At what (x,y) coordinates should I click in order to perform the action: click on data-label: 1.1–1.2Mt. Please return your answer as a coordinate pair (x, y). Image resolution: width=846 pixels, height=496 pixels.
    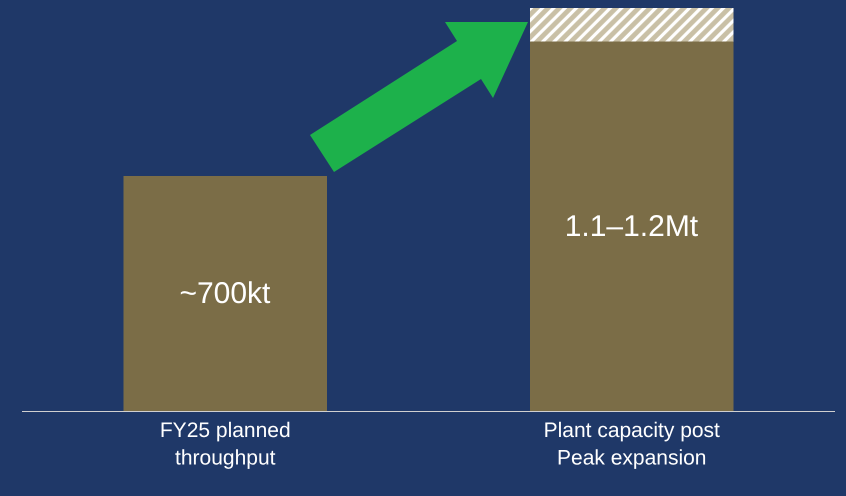
    Looking at the image, I should click on (631, 226).